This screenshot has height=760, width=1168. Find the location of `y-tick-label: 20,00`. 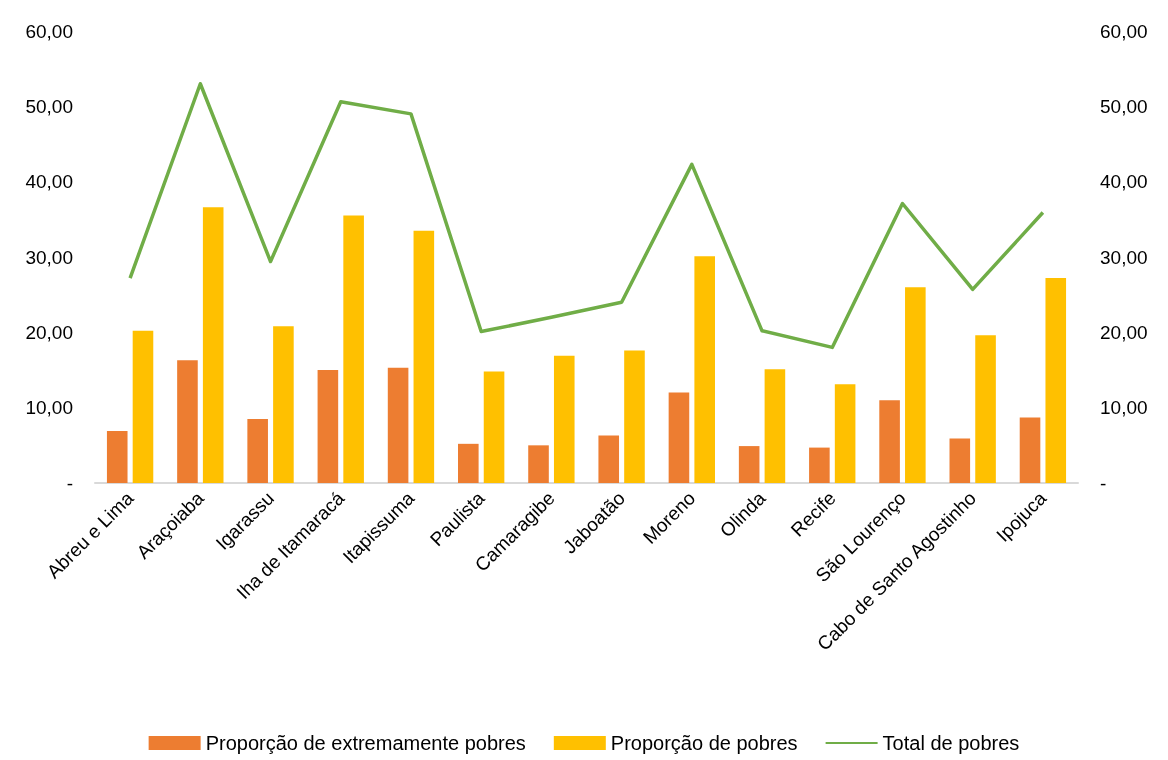

y-tick-label: 20,00 is located at coordinates (49, 332).